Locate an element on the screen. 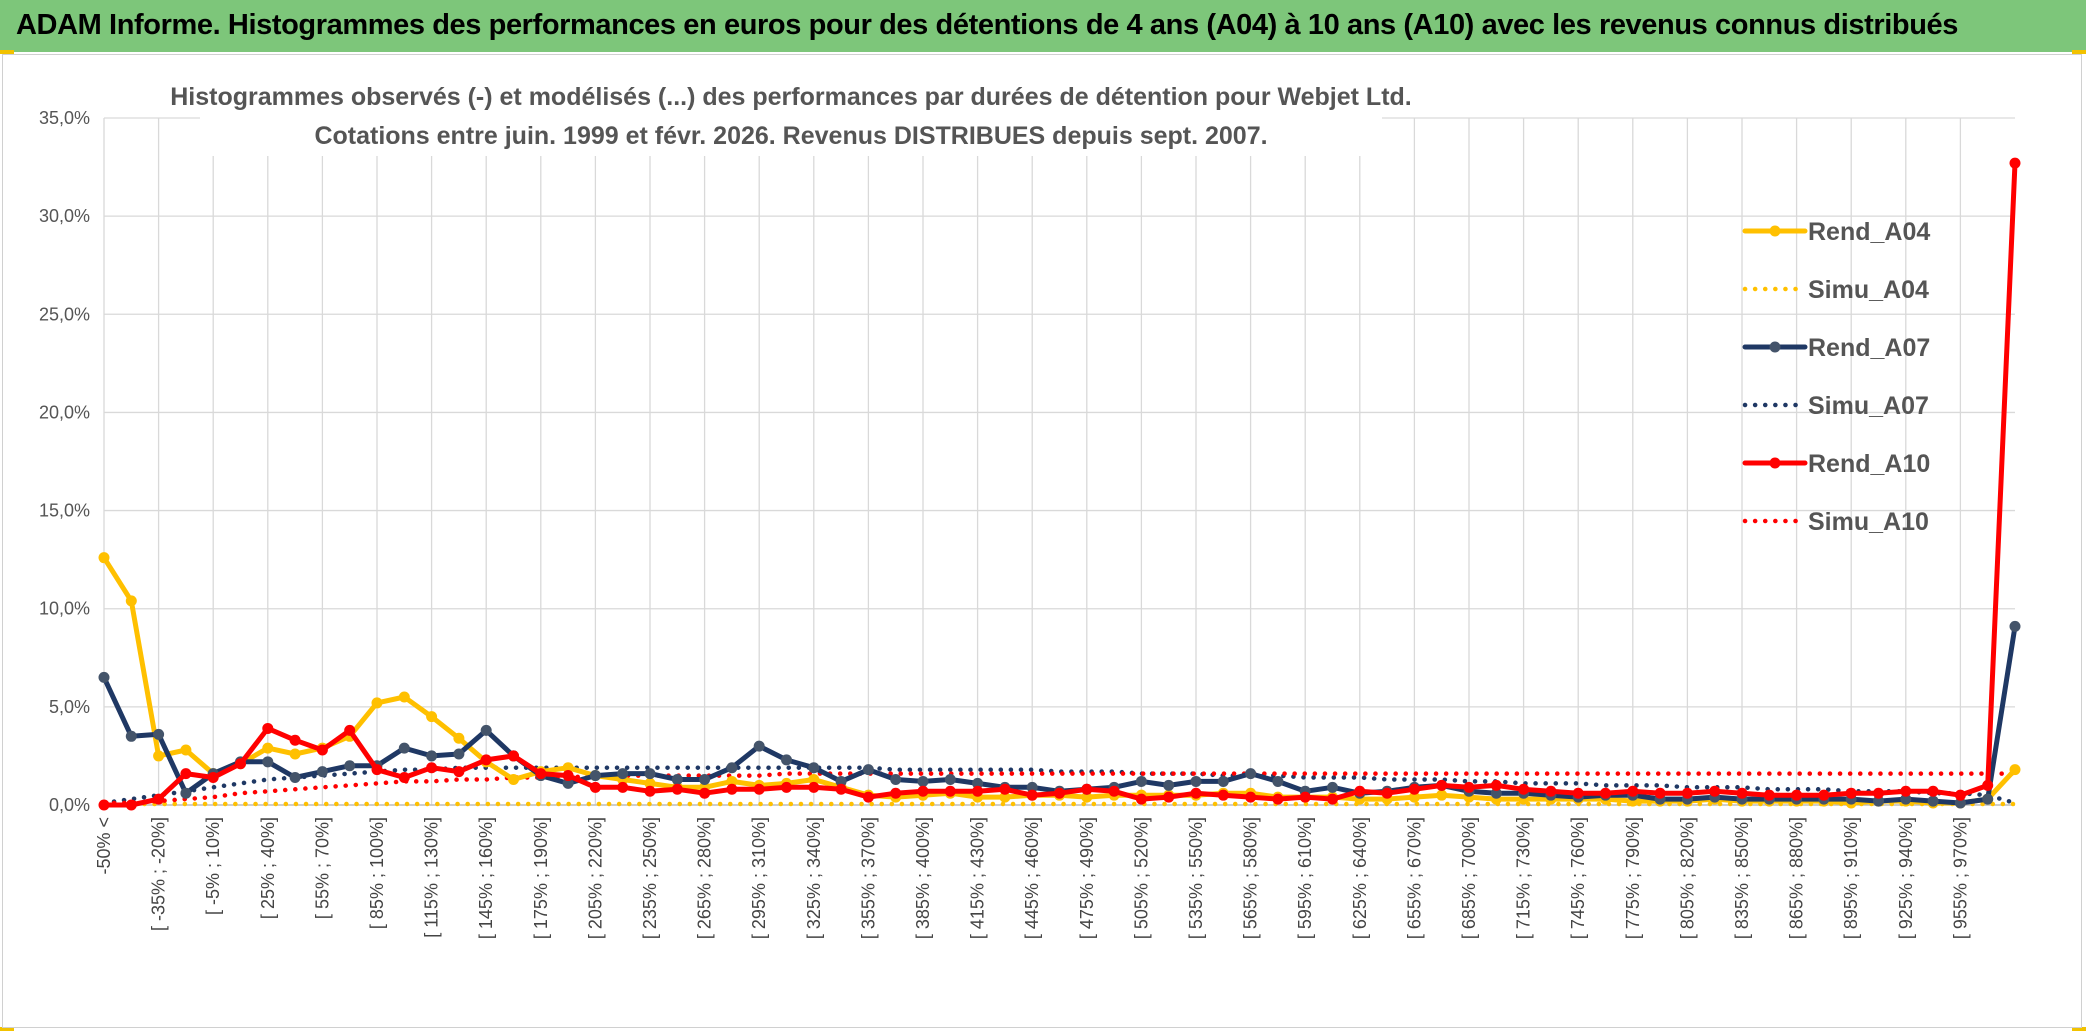 This screenshot has width=2086, height=1031. y-tick-label: 35,0% is located at coordinates (64, 118).